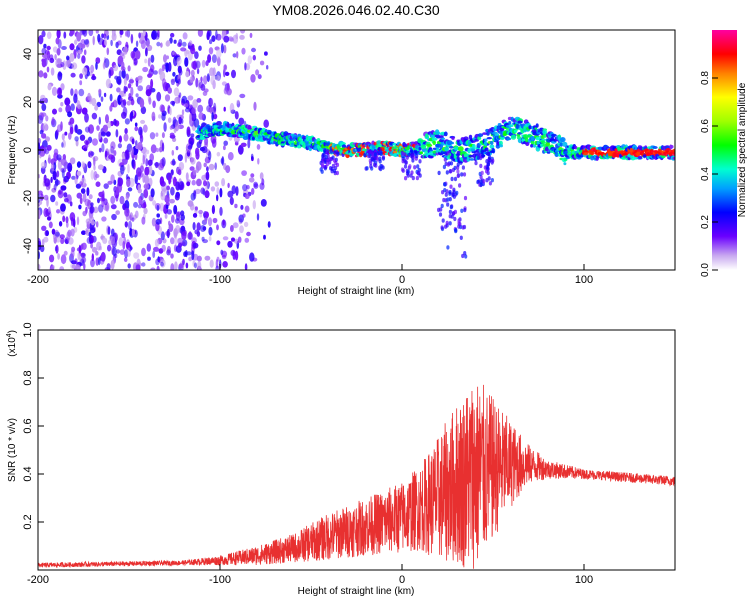  I want to click on spectrogram-x-tick-label: -100, so click(220, 280).